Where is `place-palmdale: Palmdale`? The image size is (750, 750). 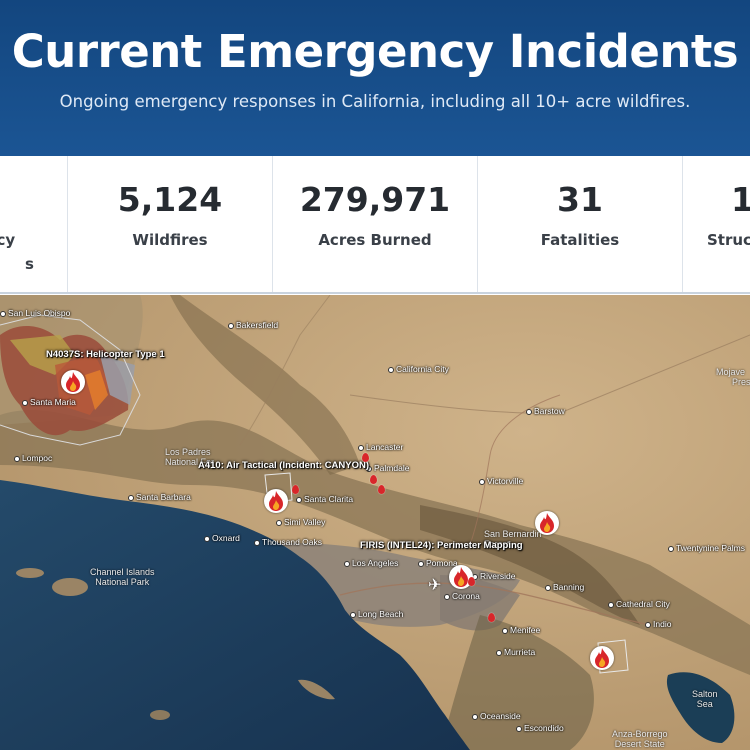 place-palmdale: Palmdale is located at coordinates (387, 468).